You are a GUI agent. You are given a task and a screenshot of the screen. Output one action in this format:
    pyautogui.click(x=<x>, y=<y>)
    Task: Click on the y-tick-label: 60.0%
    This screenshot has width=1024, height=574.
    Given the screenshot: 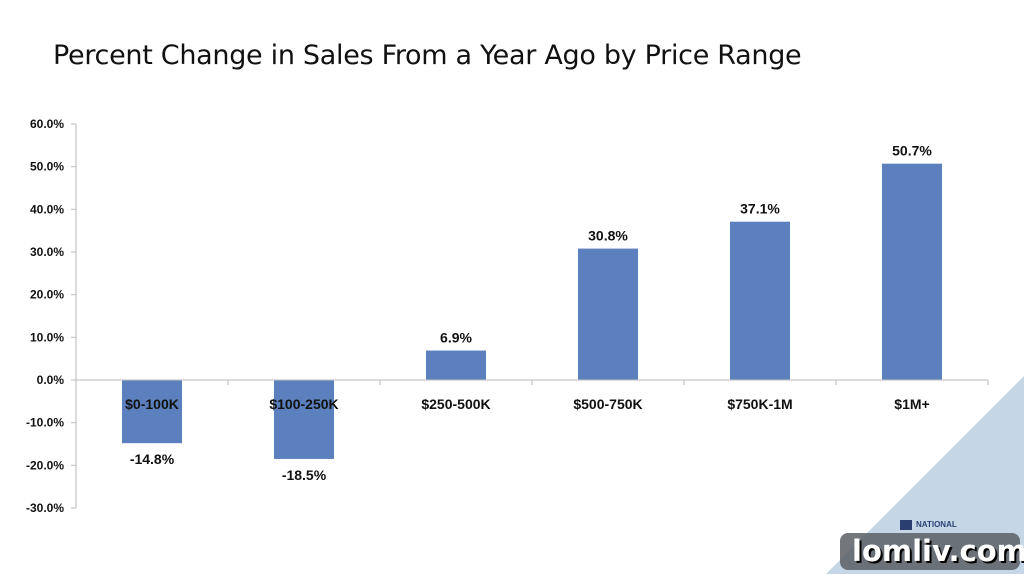 What is the action you would take?
    pyautogui.click(x=47, y=124)
    